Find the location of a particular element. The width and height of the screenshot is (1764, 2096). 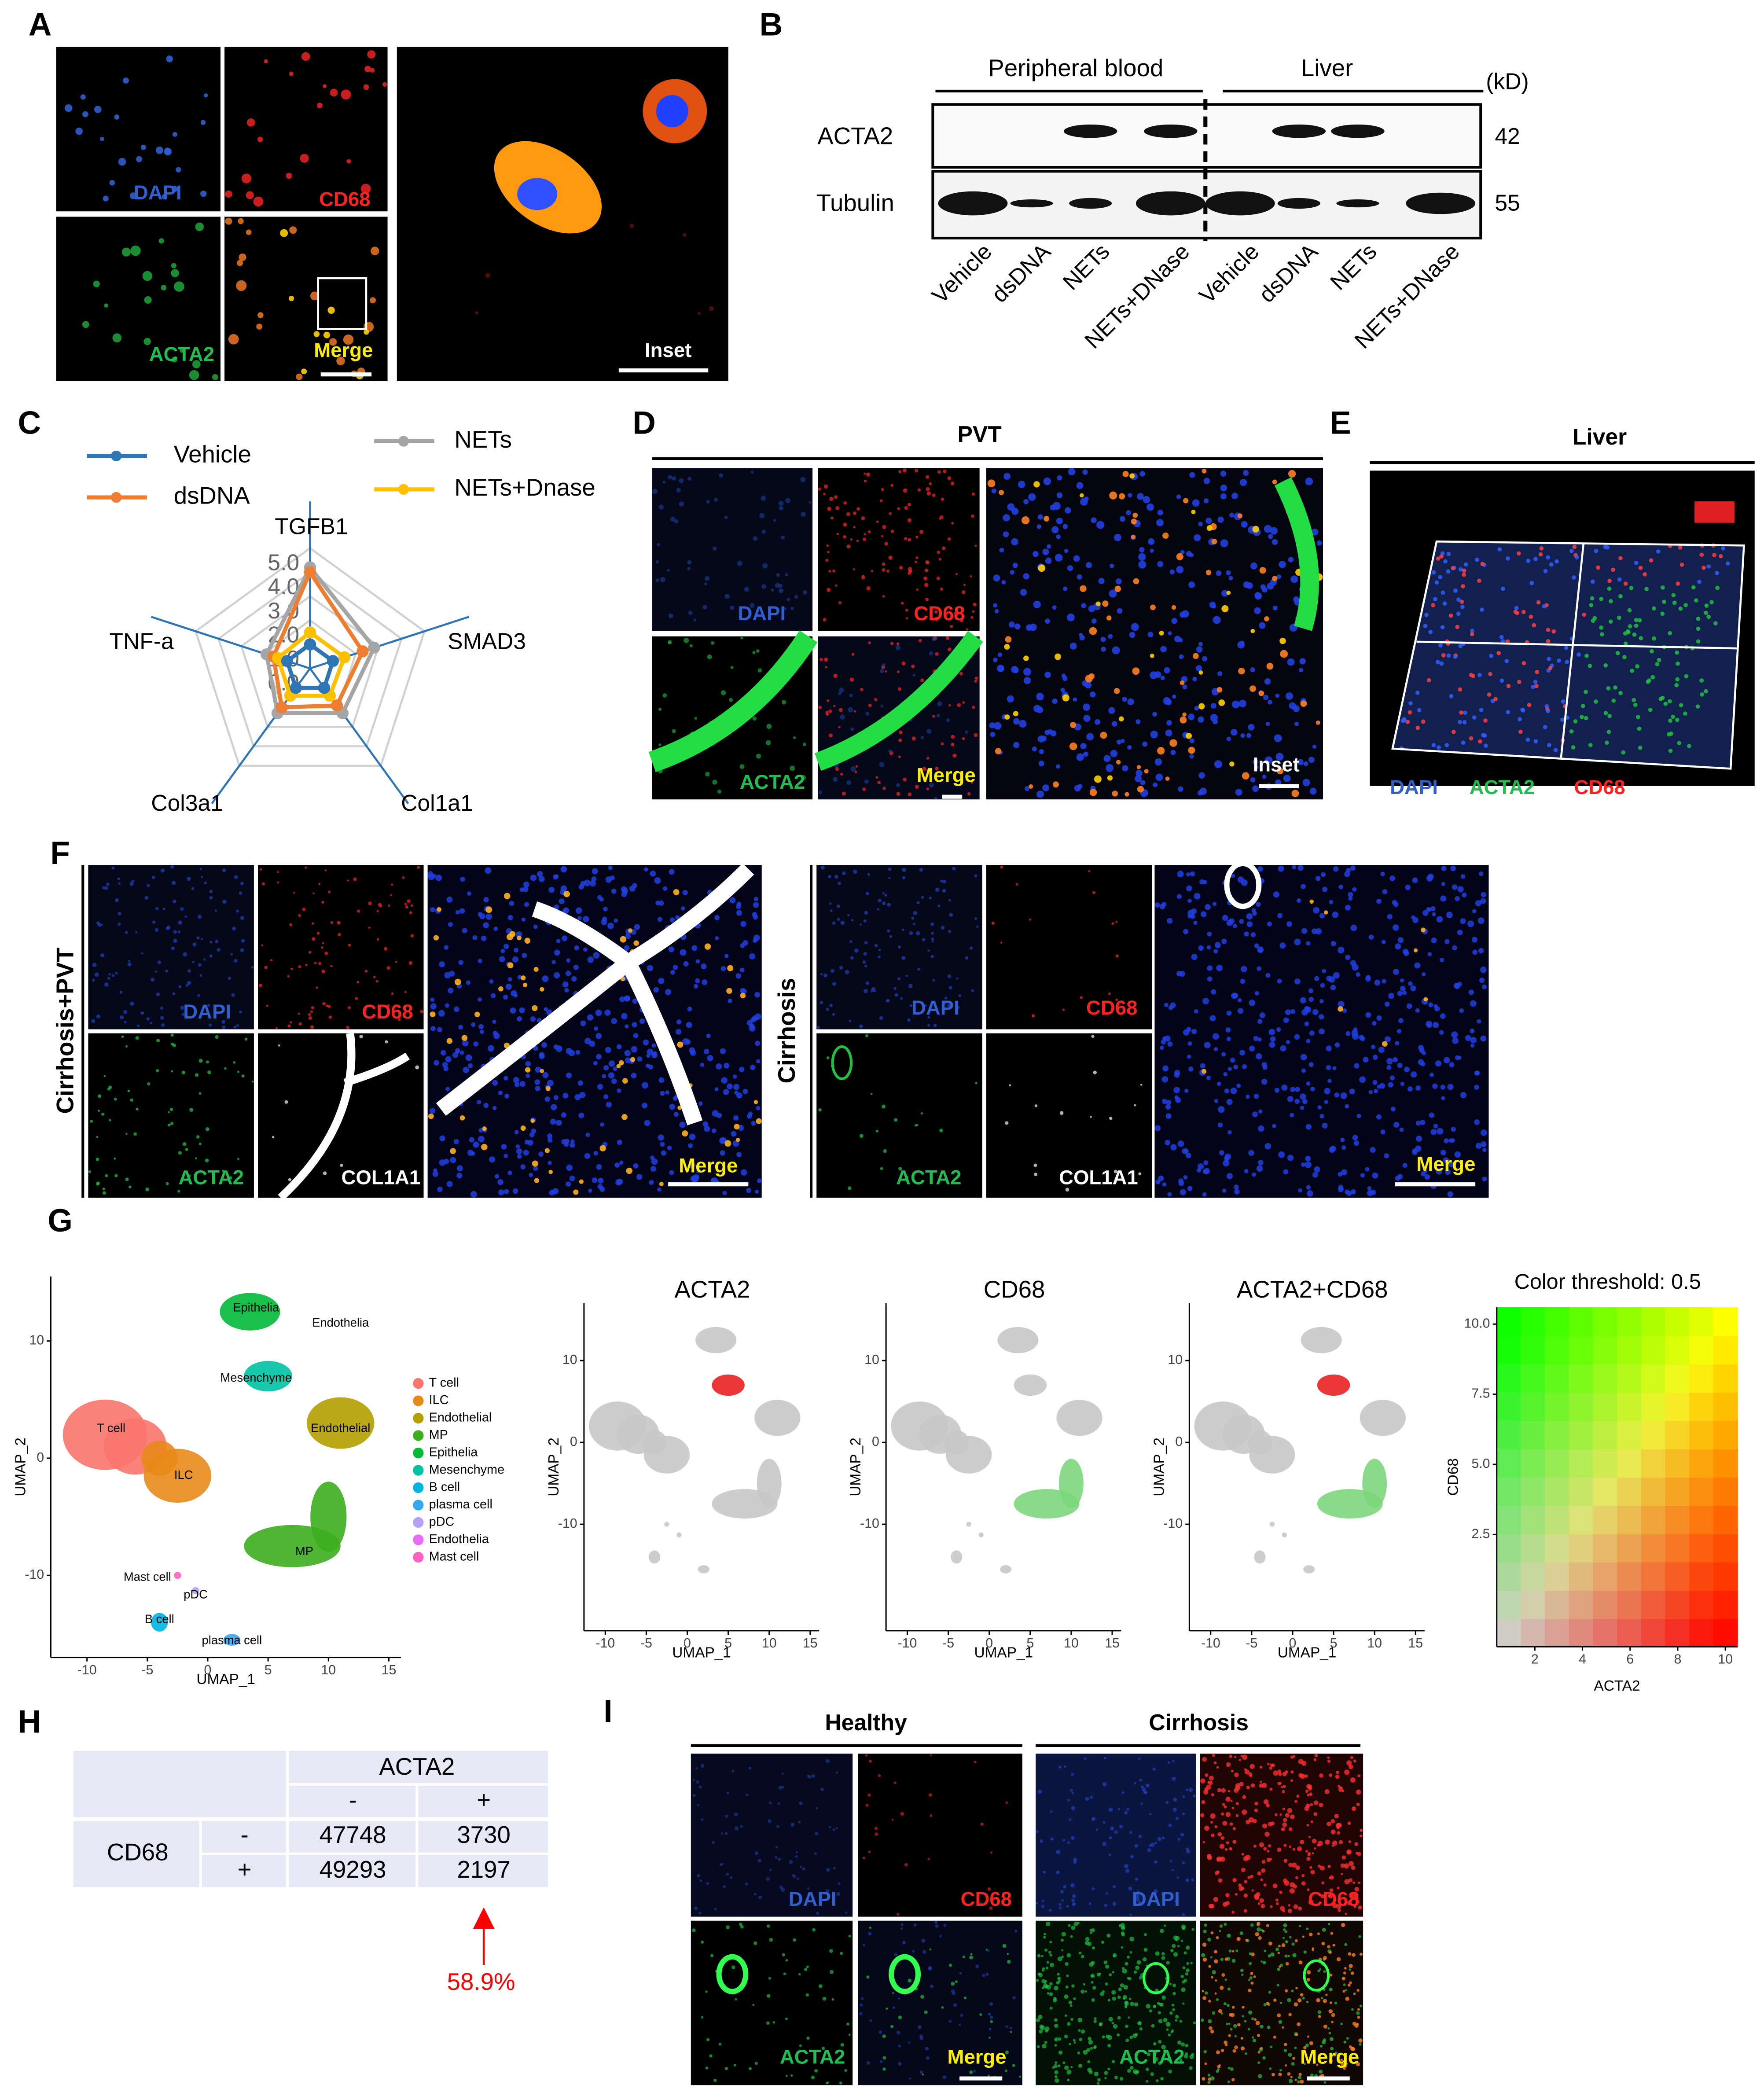

legend-label: Epithelia is located at coordinates (453, 1453).